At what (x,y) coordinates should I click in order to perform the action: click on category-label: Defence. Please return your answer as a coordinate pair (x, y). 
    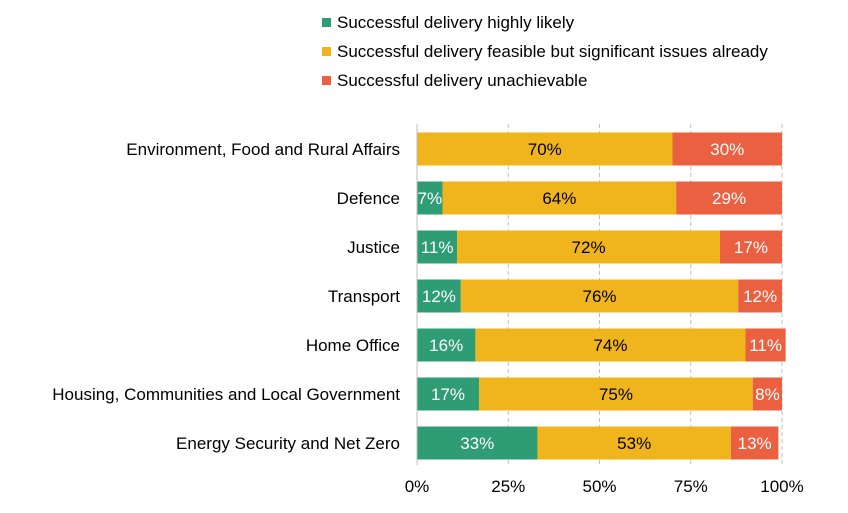
    Looking at the image, I should click on (368, 198).